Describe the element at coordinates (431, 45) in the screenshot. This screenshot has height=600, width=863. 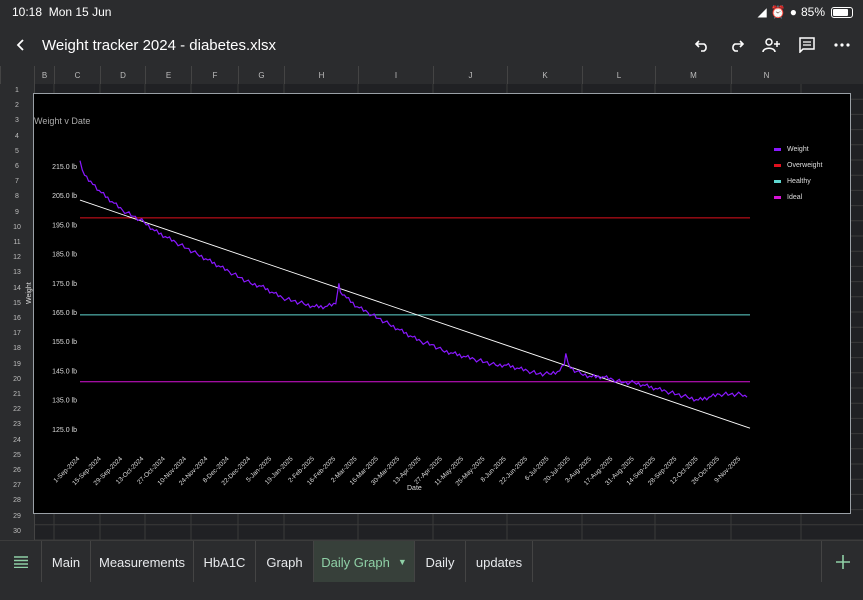
I see `app-toolbar: Weight tracker 2024 - diabetes.xlsx` at that location.